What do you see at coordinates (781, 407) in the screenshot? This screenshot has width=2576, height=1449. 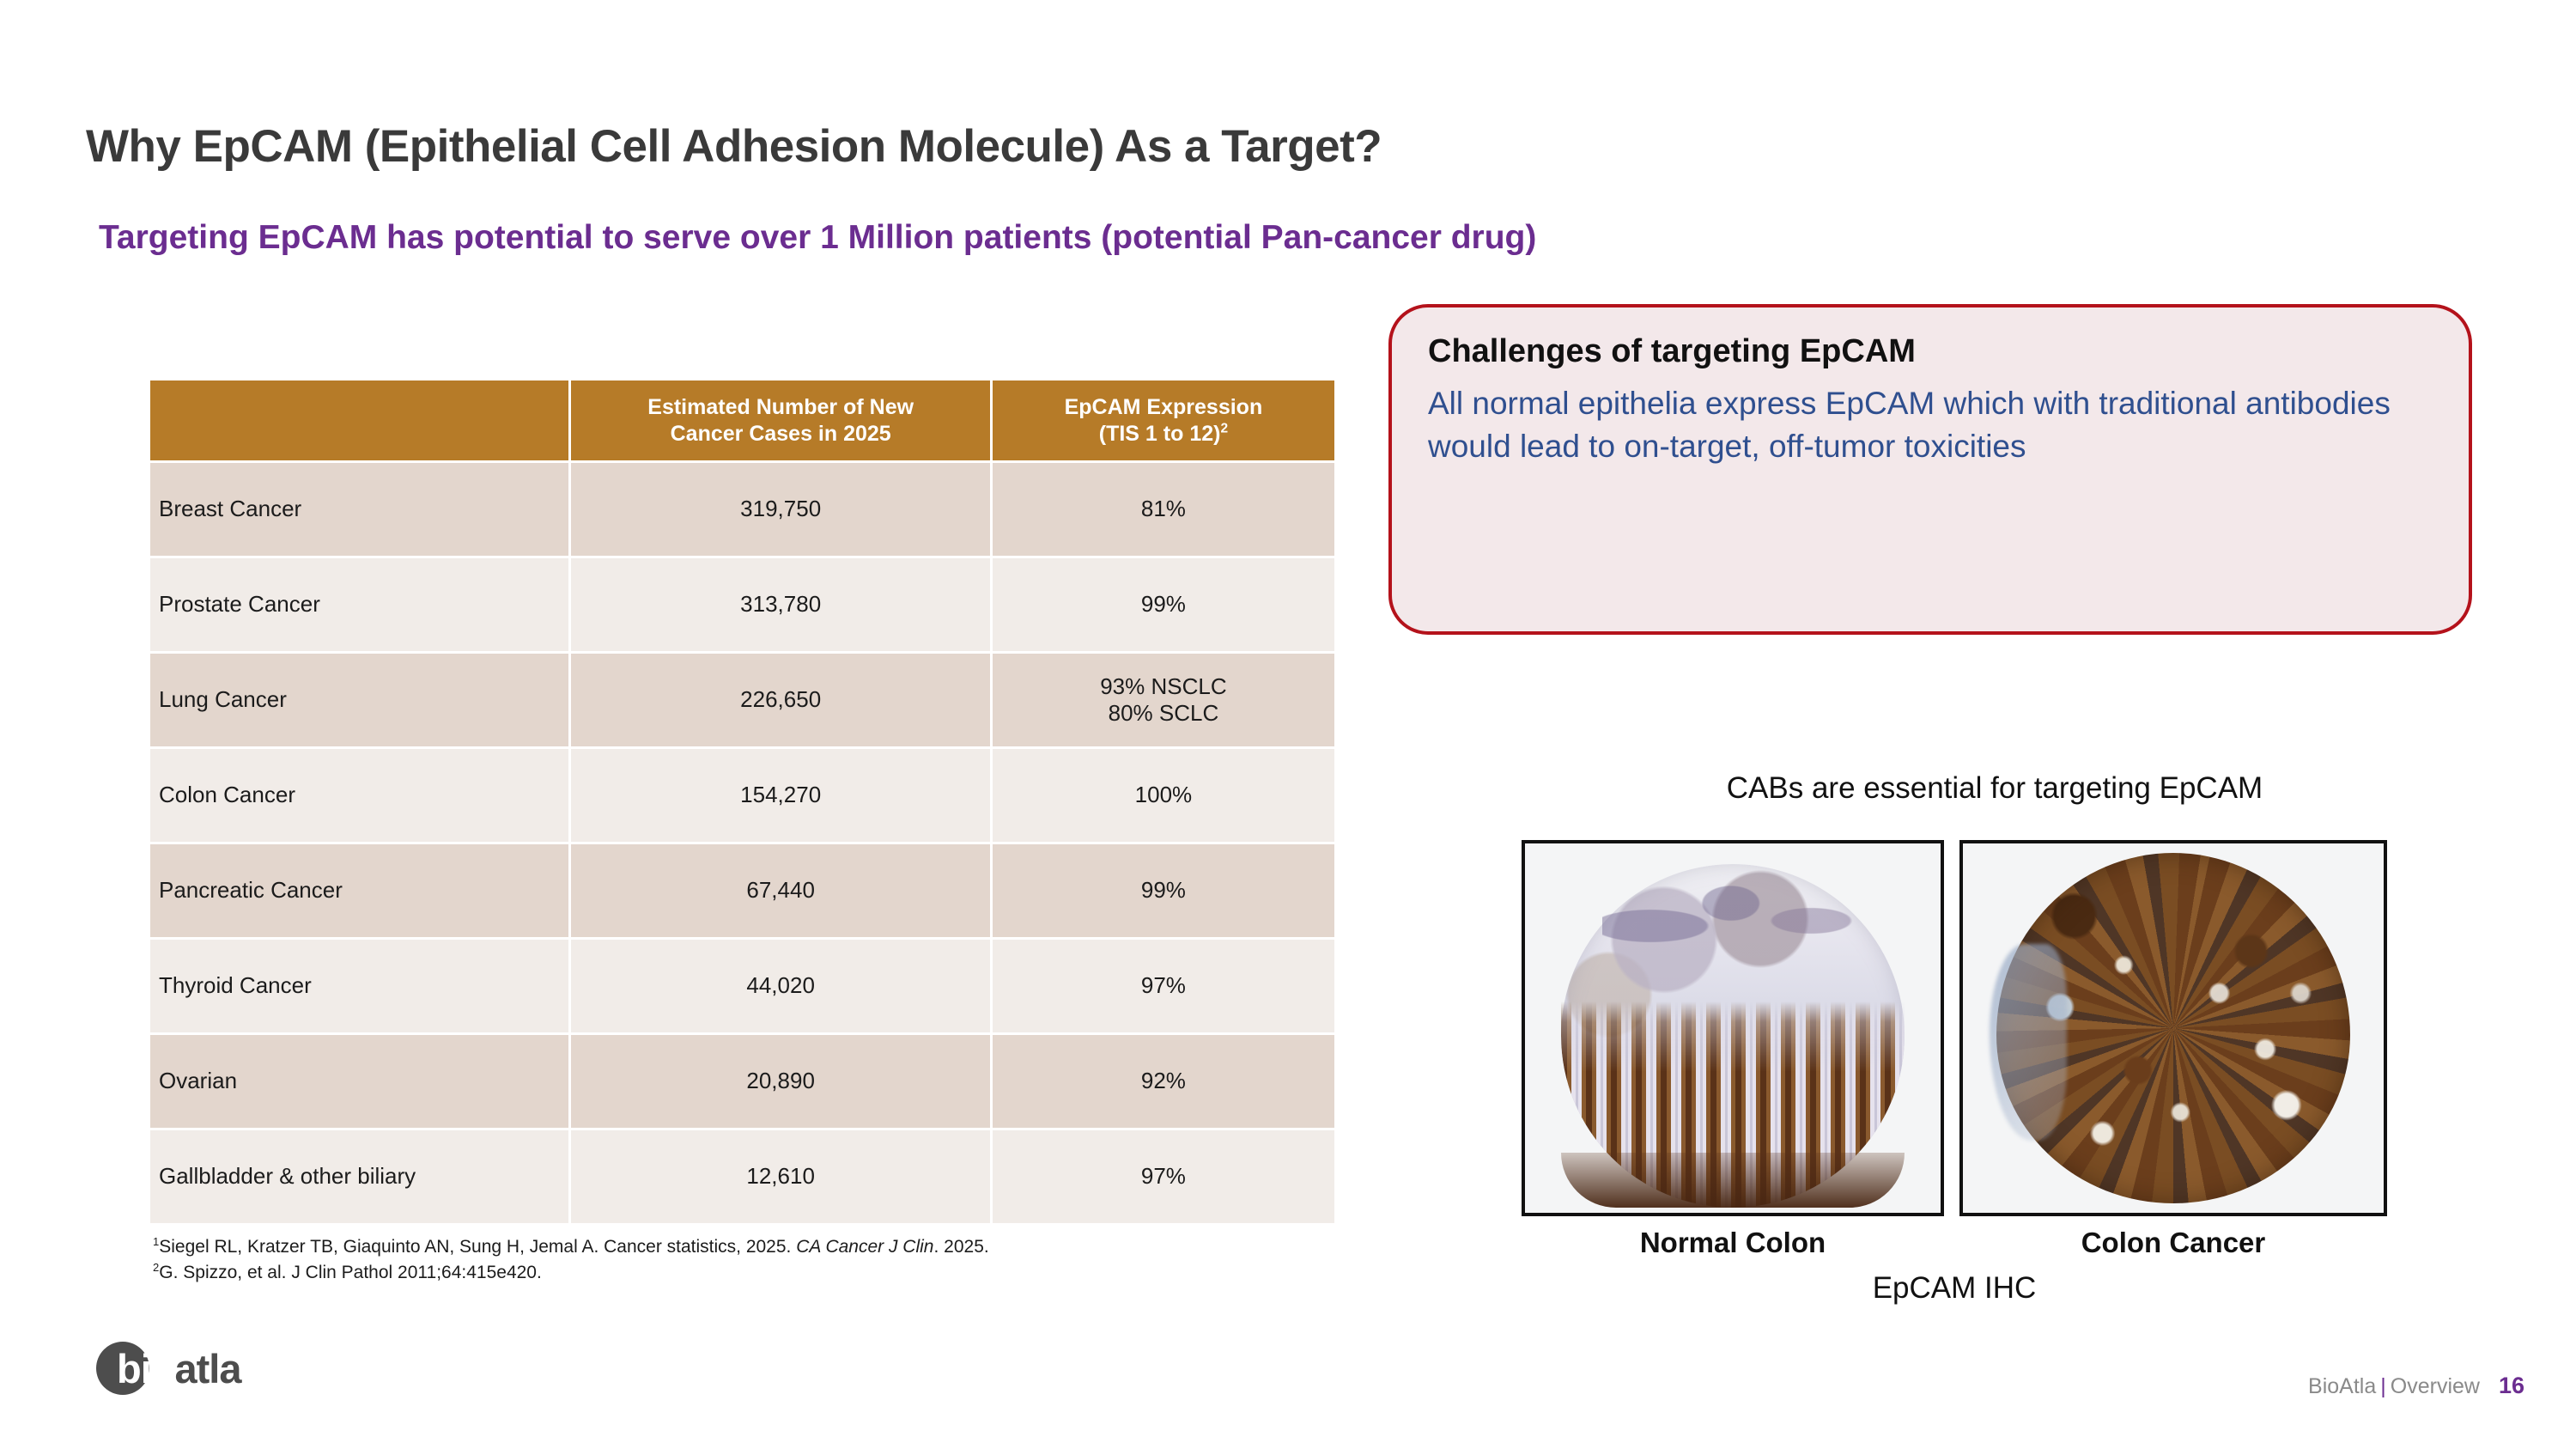 I see `header-cases-line1: Estimated Number of New` at bounding box center [781, 407].